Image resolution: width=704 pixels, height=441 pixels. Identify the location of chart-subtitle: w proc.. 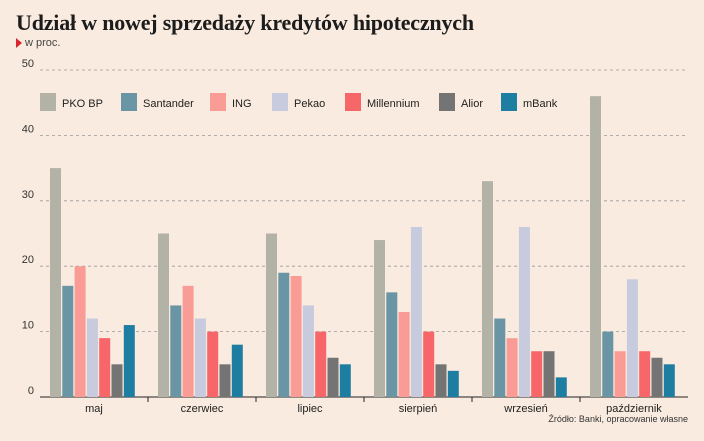
(38, 43).